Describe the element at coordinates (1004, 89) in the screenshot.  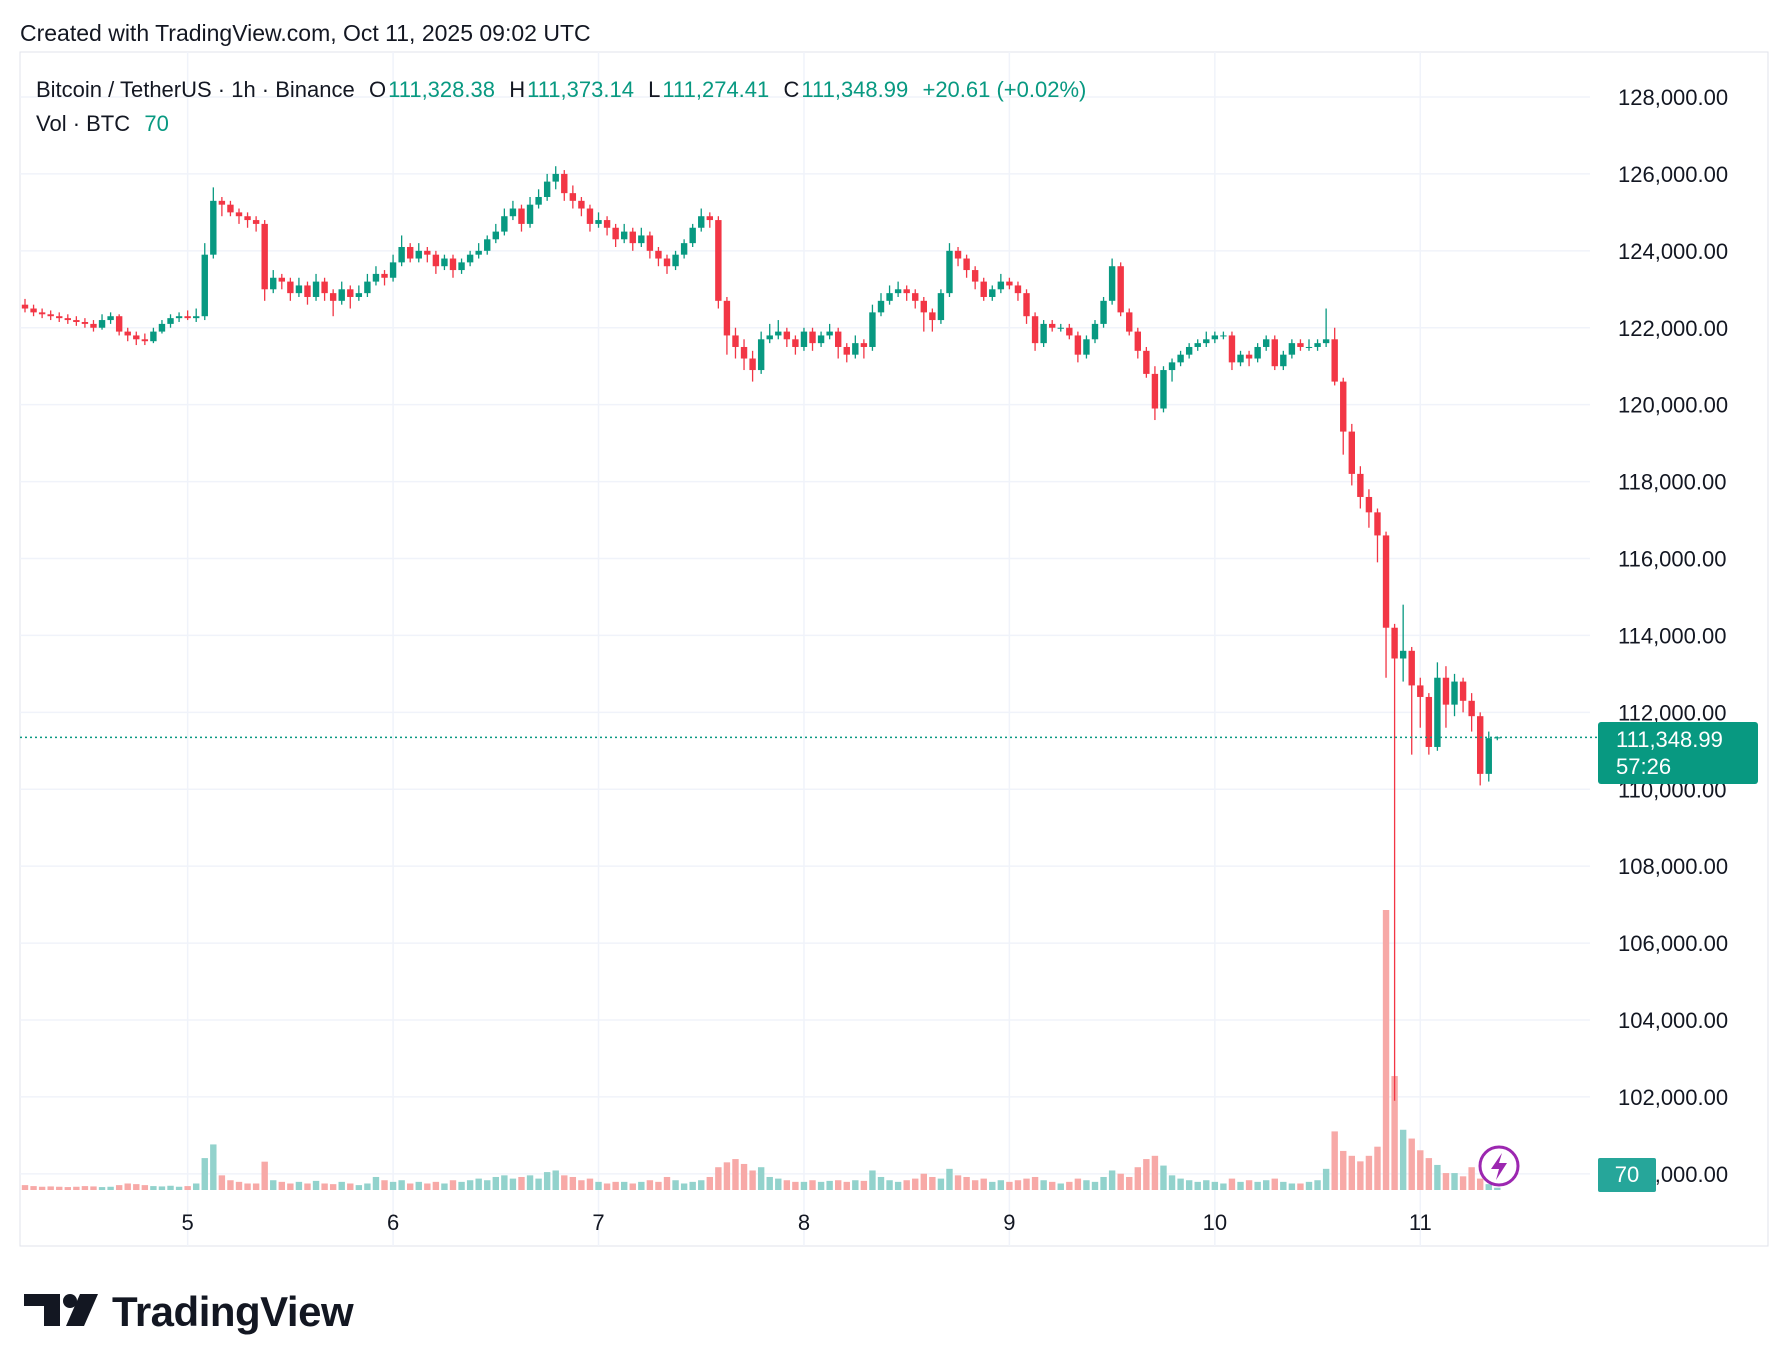
I see `legend-change: +20.61 (+0.02%)` at that location.